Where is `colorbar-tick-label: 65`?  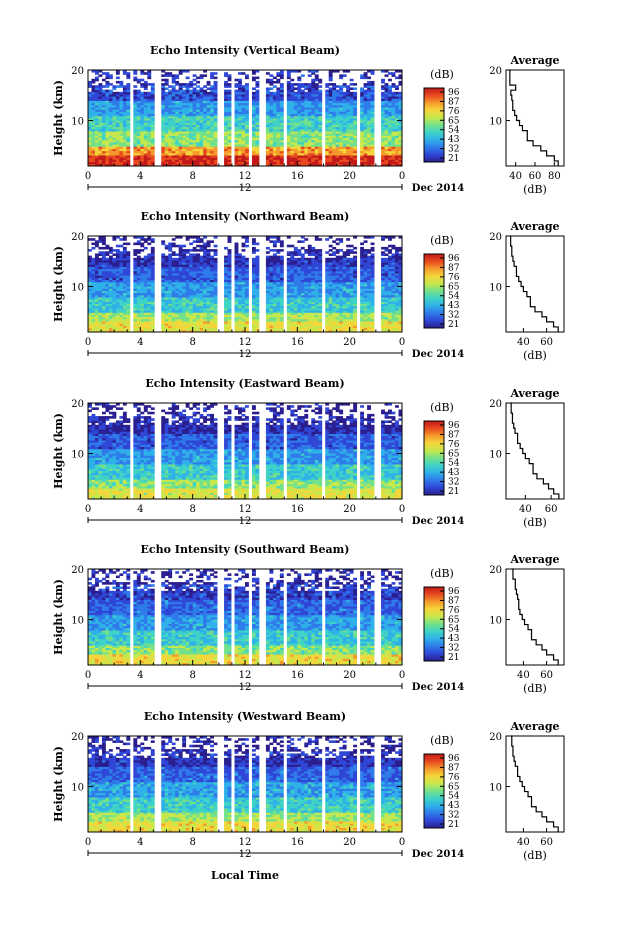
colorbar-tick-label: 65 is located at coordinates (454, 121).